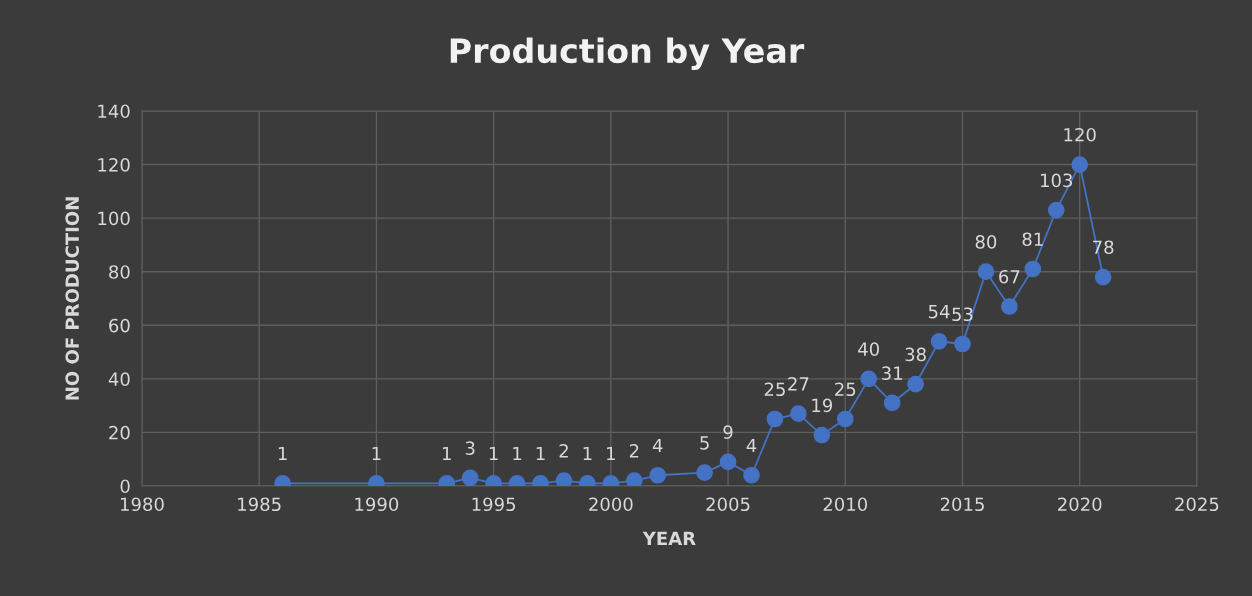 This screenshot has height=596, width=1252. Describe the element at coordinates (1032, 239) in the screenshot. I see `data-label: 81` at that location.